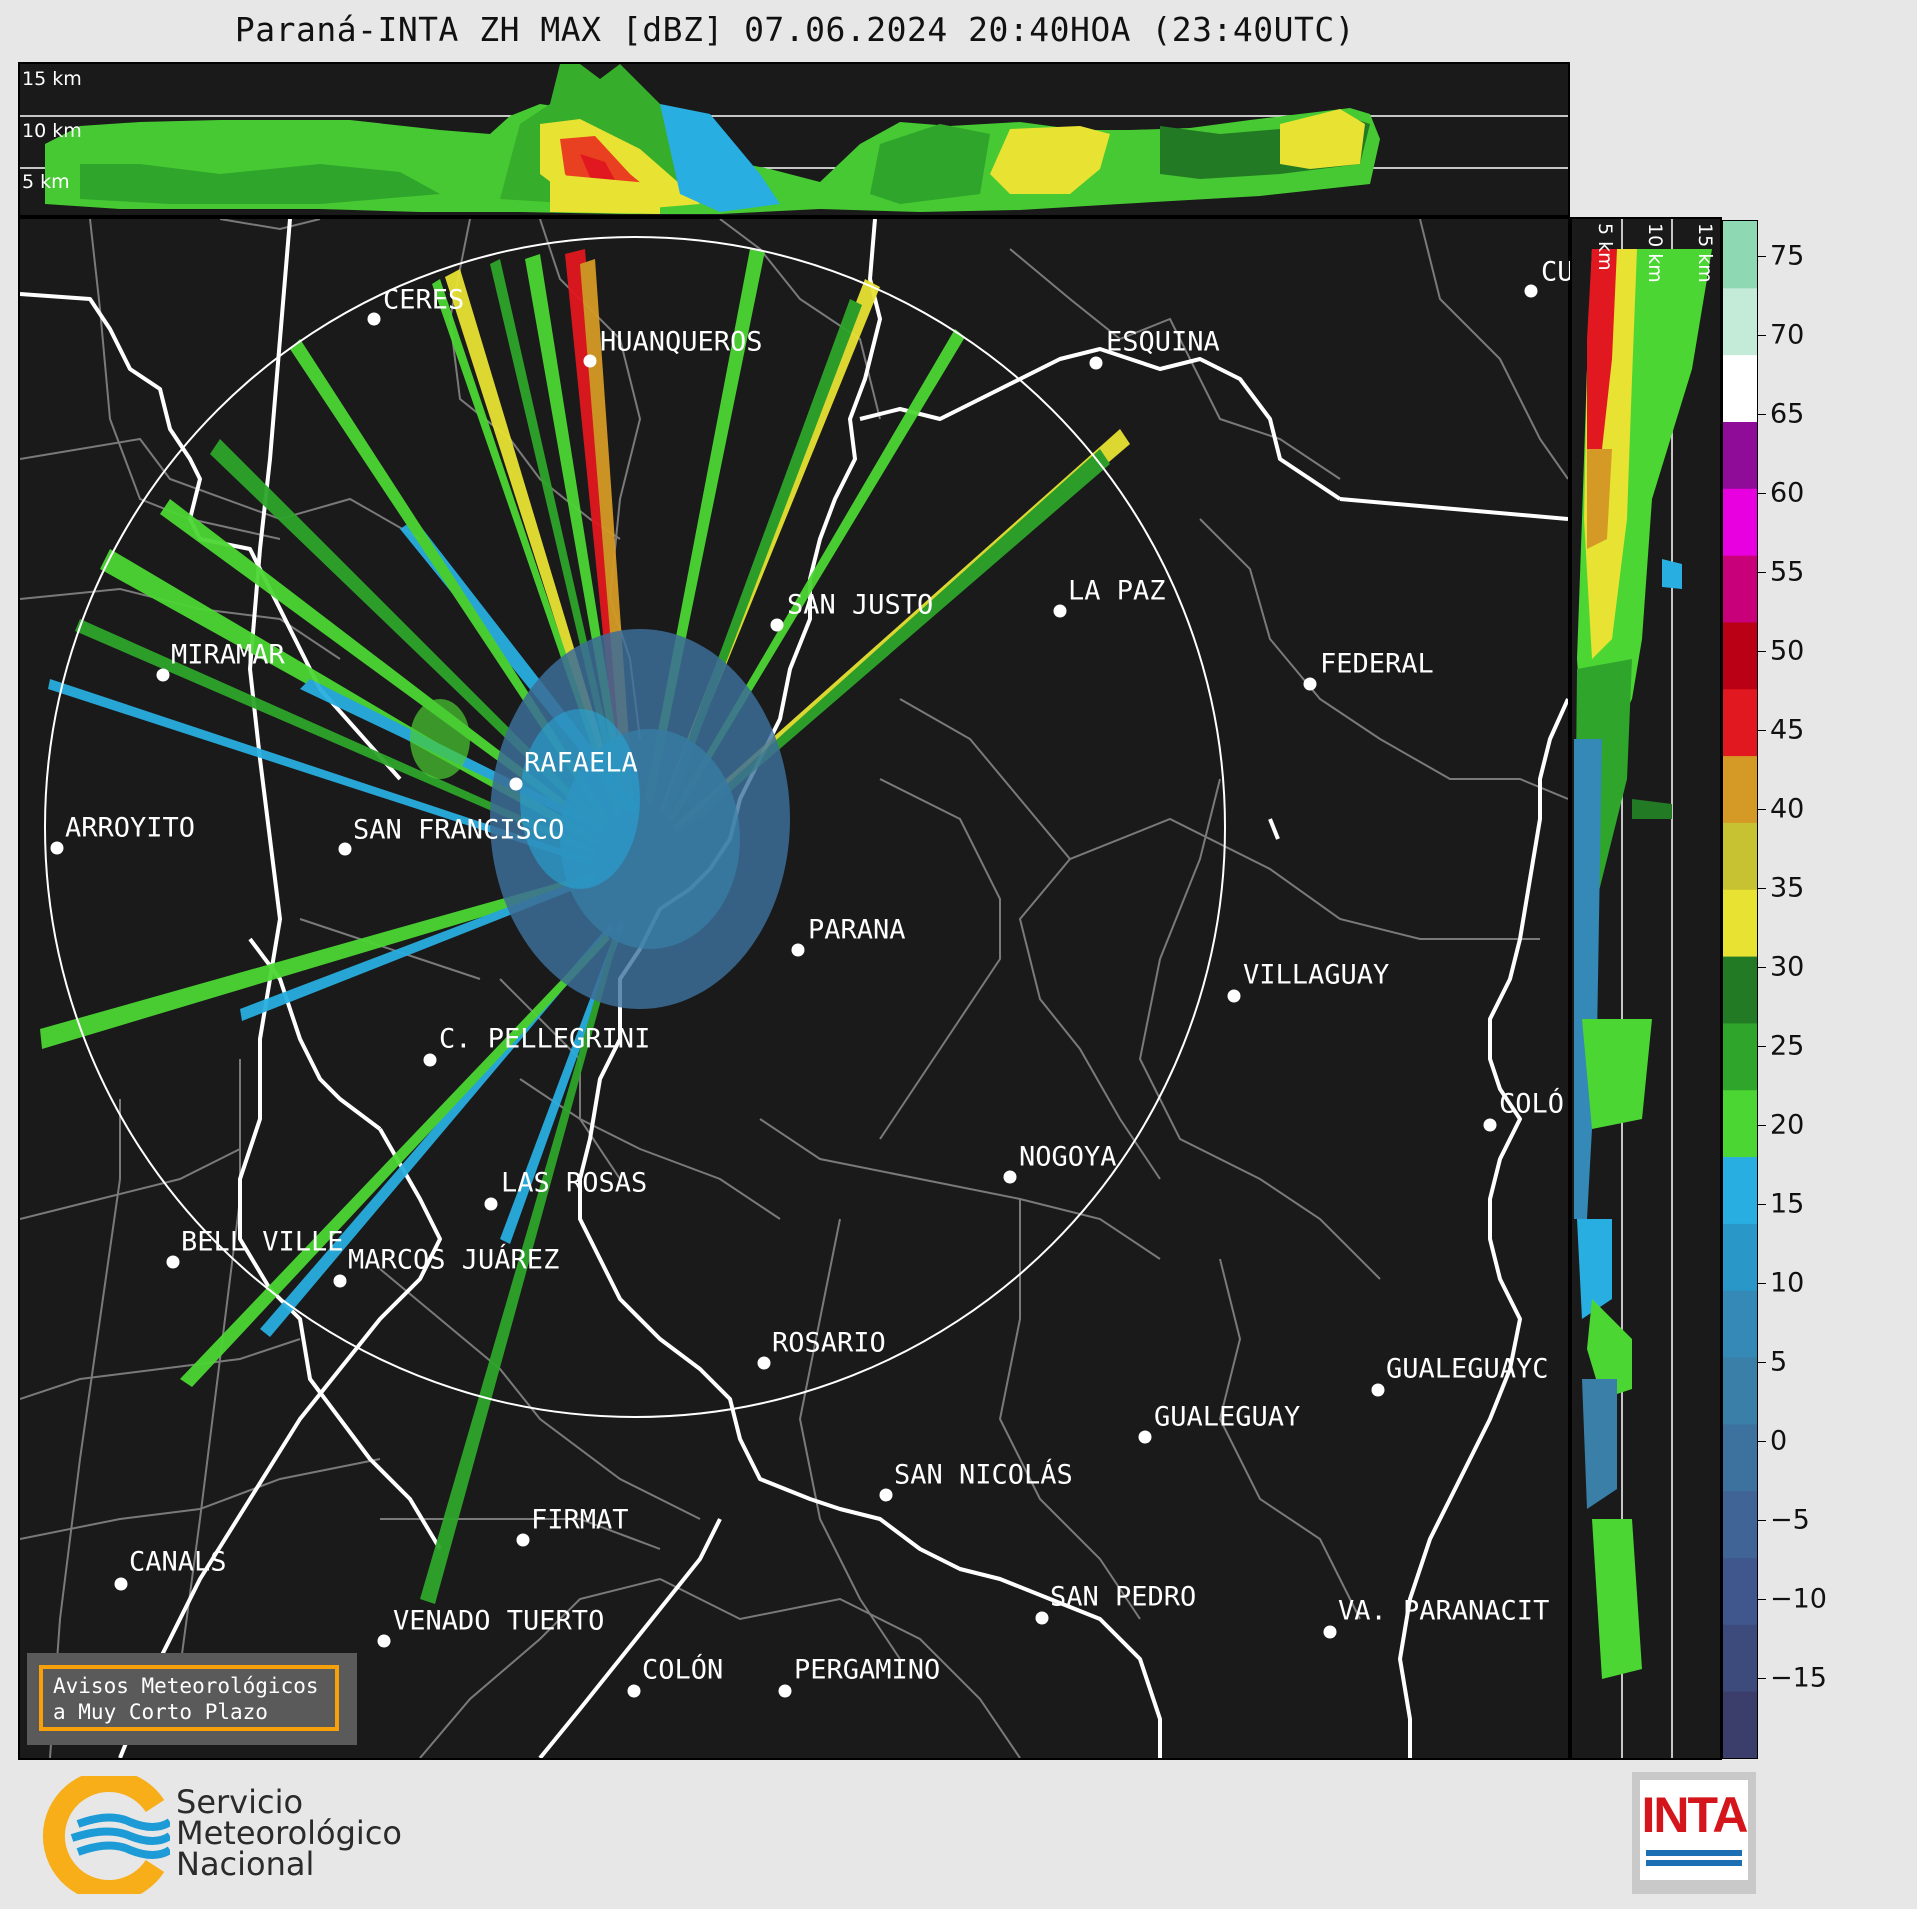  What do you see at coordinates (1787, 414) in the screenshot?
I see `colorbar-tick-label: 65` at bounding box center [1787, 414].